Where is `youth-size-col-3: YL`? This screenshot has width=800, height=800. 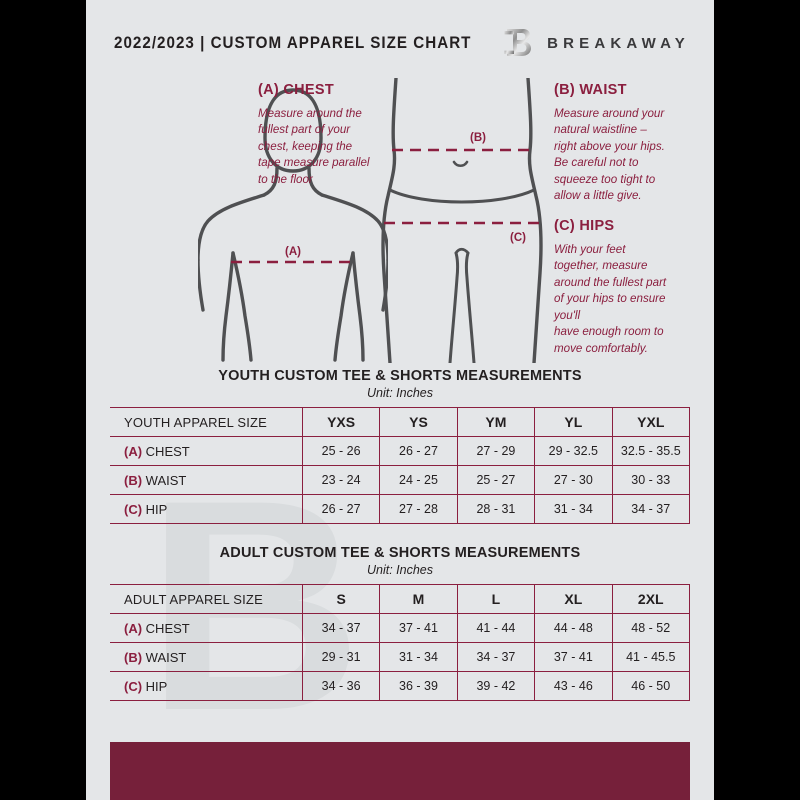 youth-size-col-3: YL is located at coordinates (573, 422).